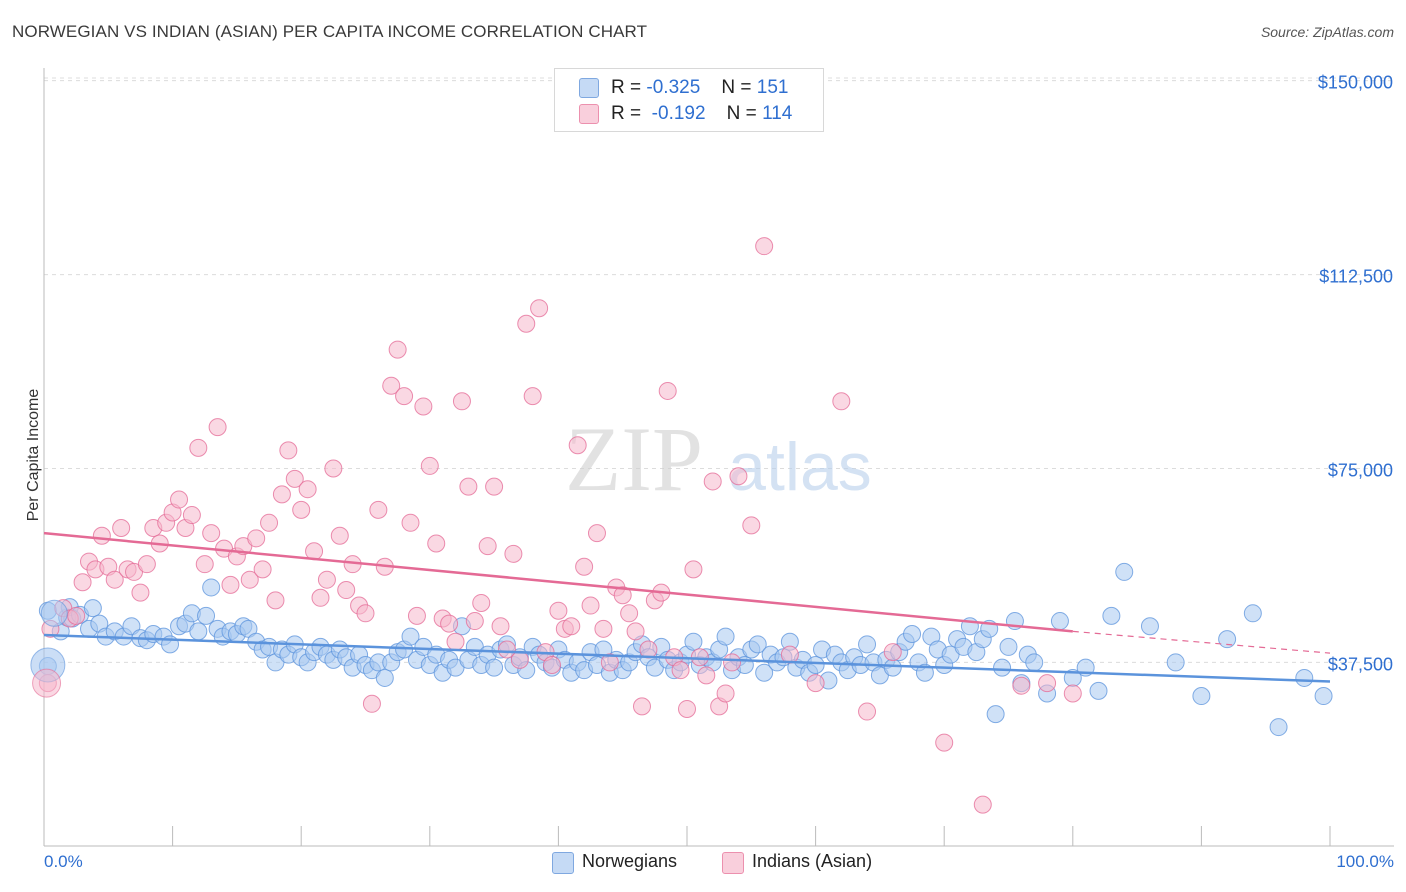 The image size is (1406, 892). Describe the element at coordinates (1365, 861) in the screenshot. I see `x-tick-label-max: 100.0%` at that location.